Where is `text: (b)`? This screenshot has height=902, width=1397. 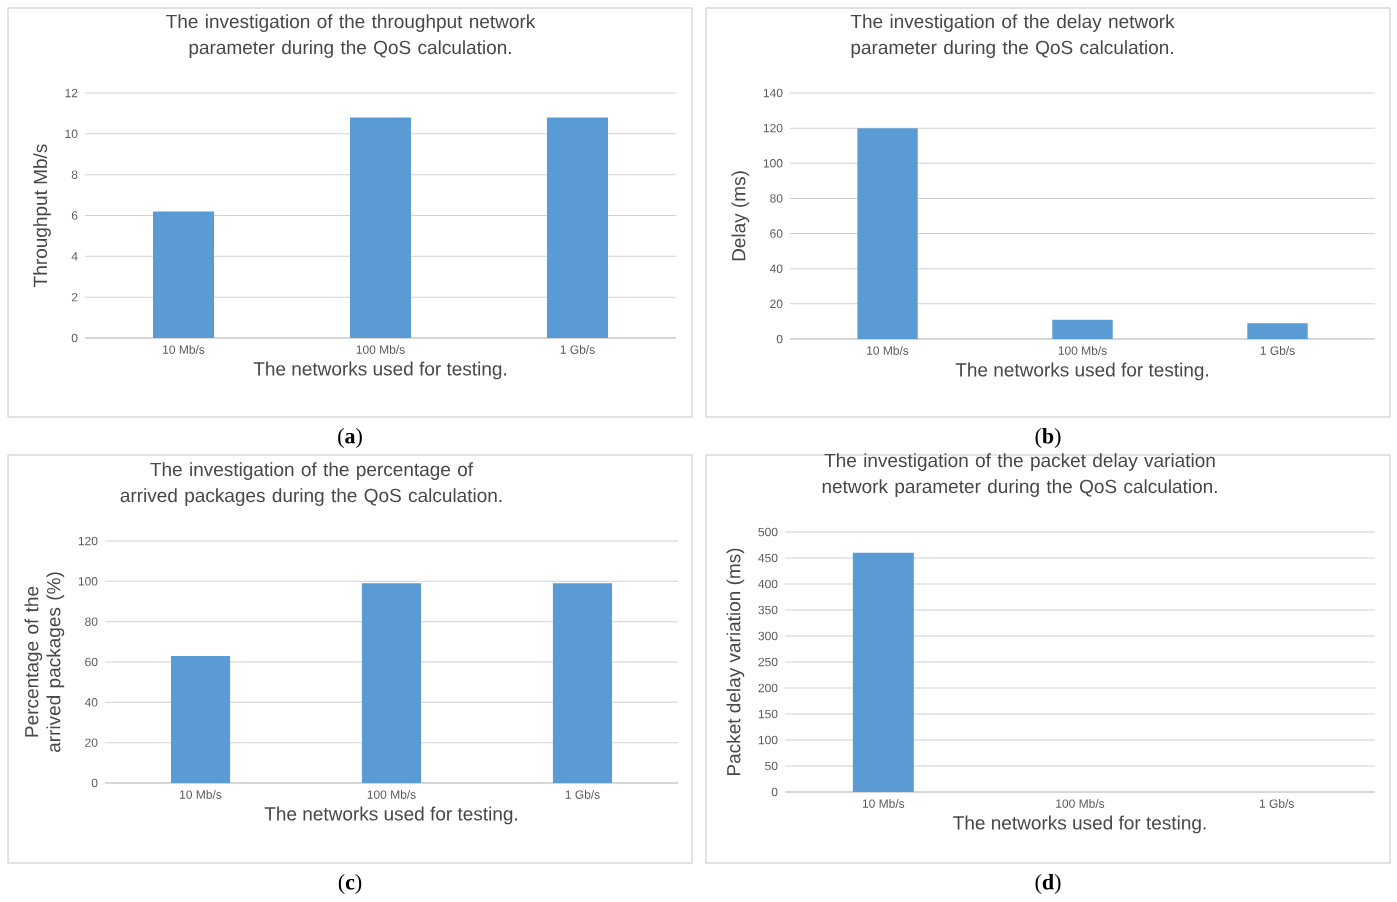
text: (b) is located at coordinates (1048, 438).